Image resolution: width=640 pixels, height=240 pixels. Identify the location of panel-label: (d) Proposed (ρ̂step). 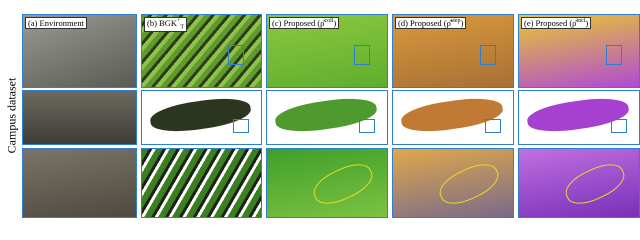
(431, 23).